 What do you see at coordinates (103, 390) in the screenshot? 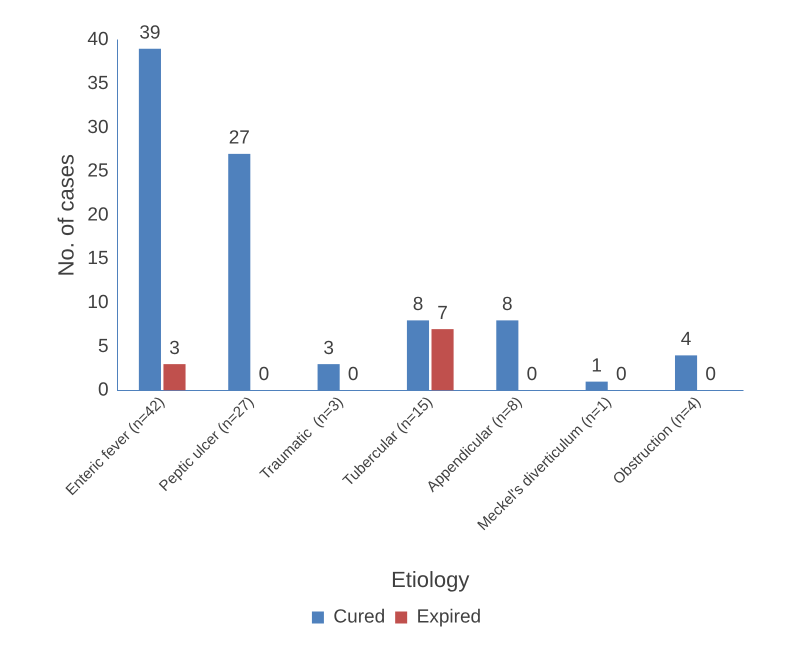
I see `y-tick-label: 0` at bounding box center [103, 390].